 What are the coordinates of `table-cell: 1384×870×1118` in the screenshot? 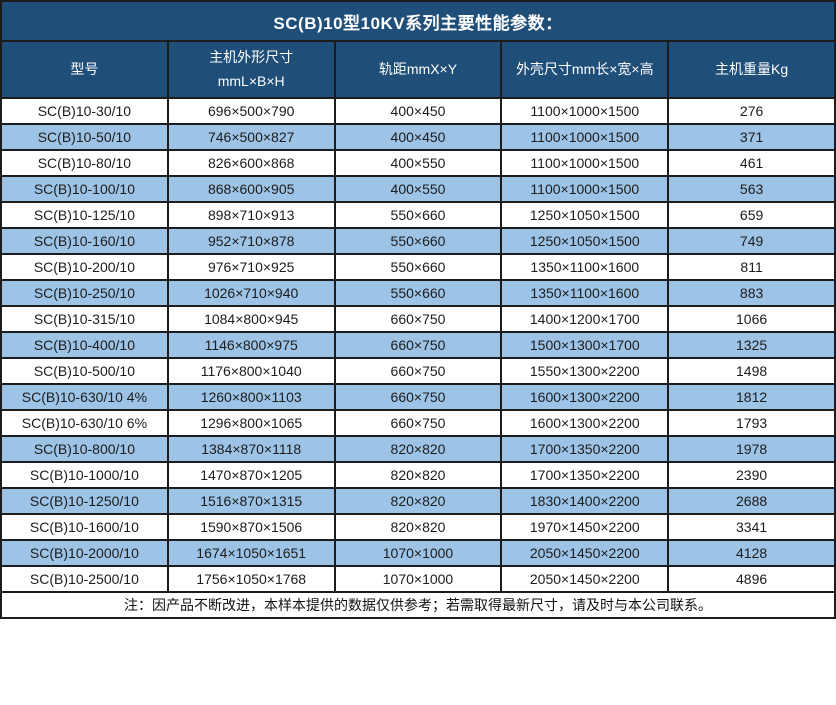 It's located at (251, 449).